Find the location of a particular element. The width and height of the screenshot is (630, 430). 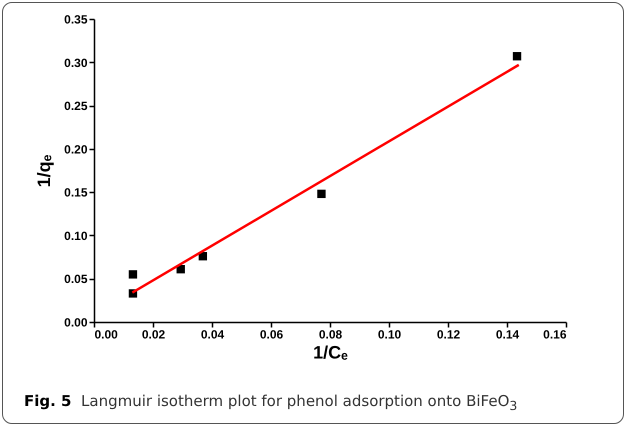

x-tick-label: 0.04 is located at coordinates (212, 335).